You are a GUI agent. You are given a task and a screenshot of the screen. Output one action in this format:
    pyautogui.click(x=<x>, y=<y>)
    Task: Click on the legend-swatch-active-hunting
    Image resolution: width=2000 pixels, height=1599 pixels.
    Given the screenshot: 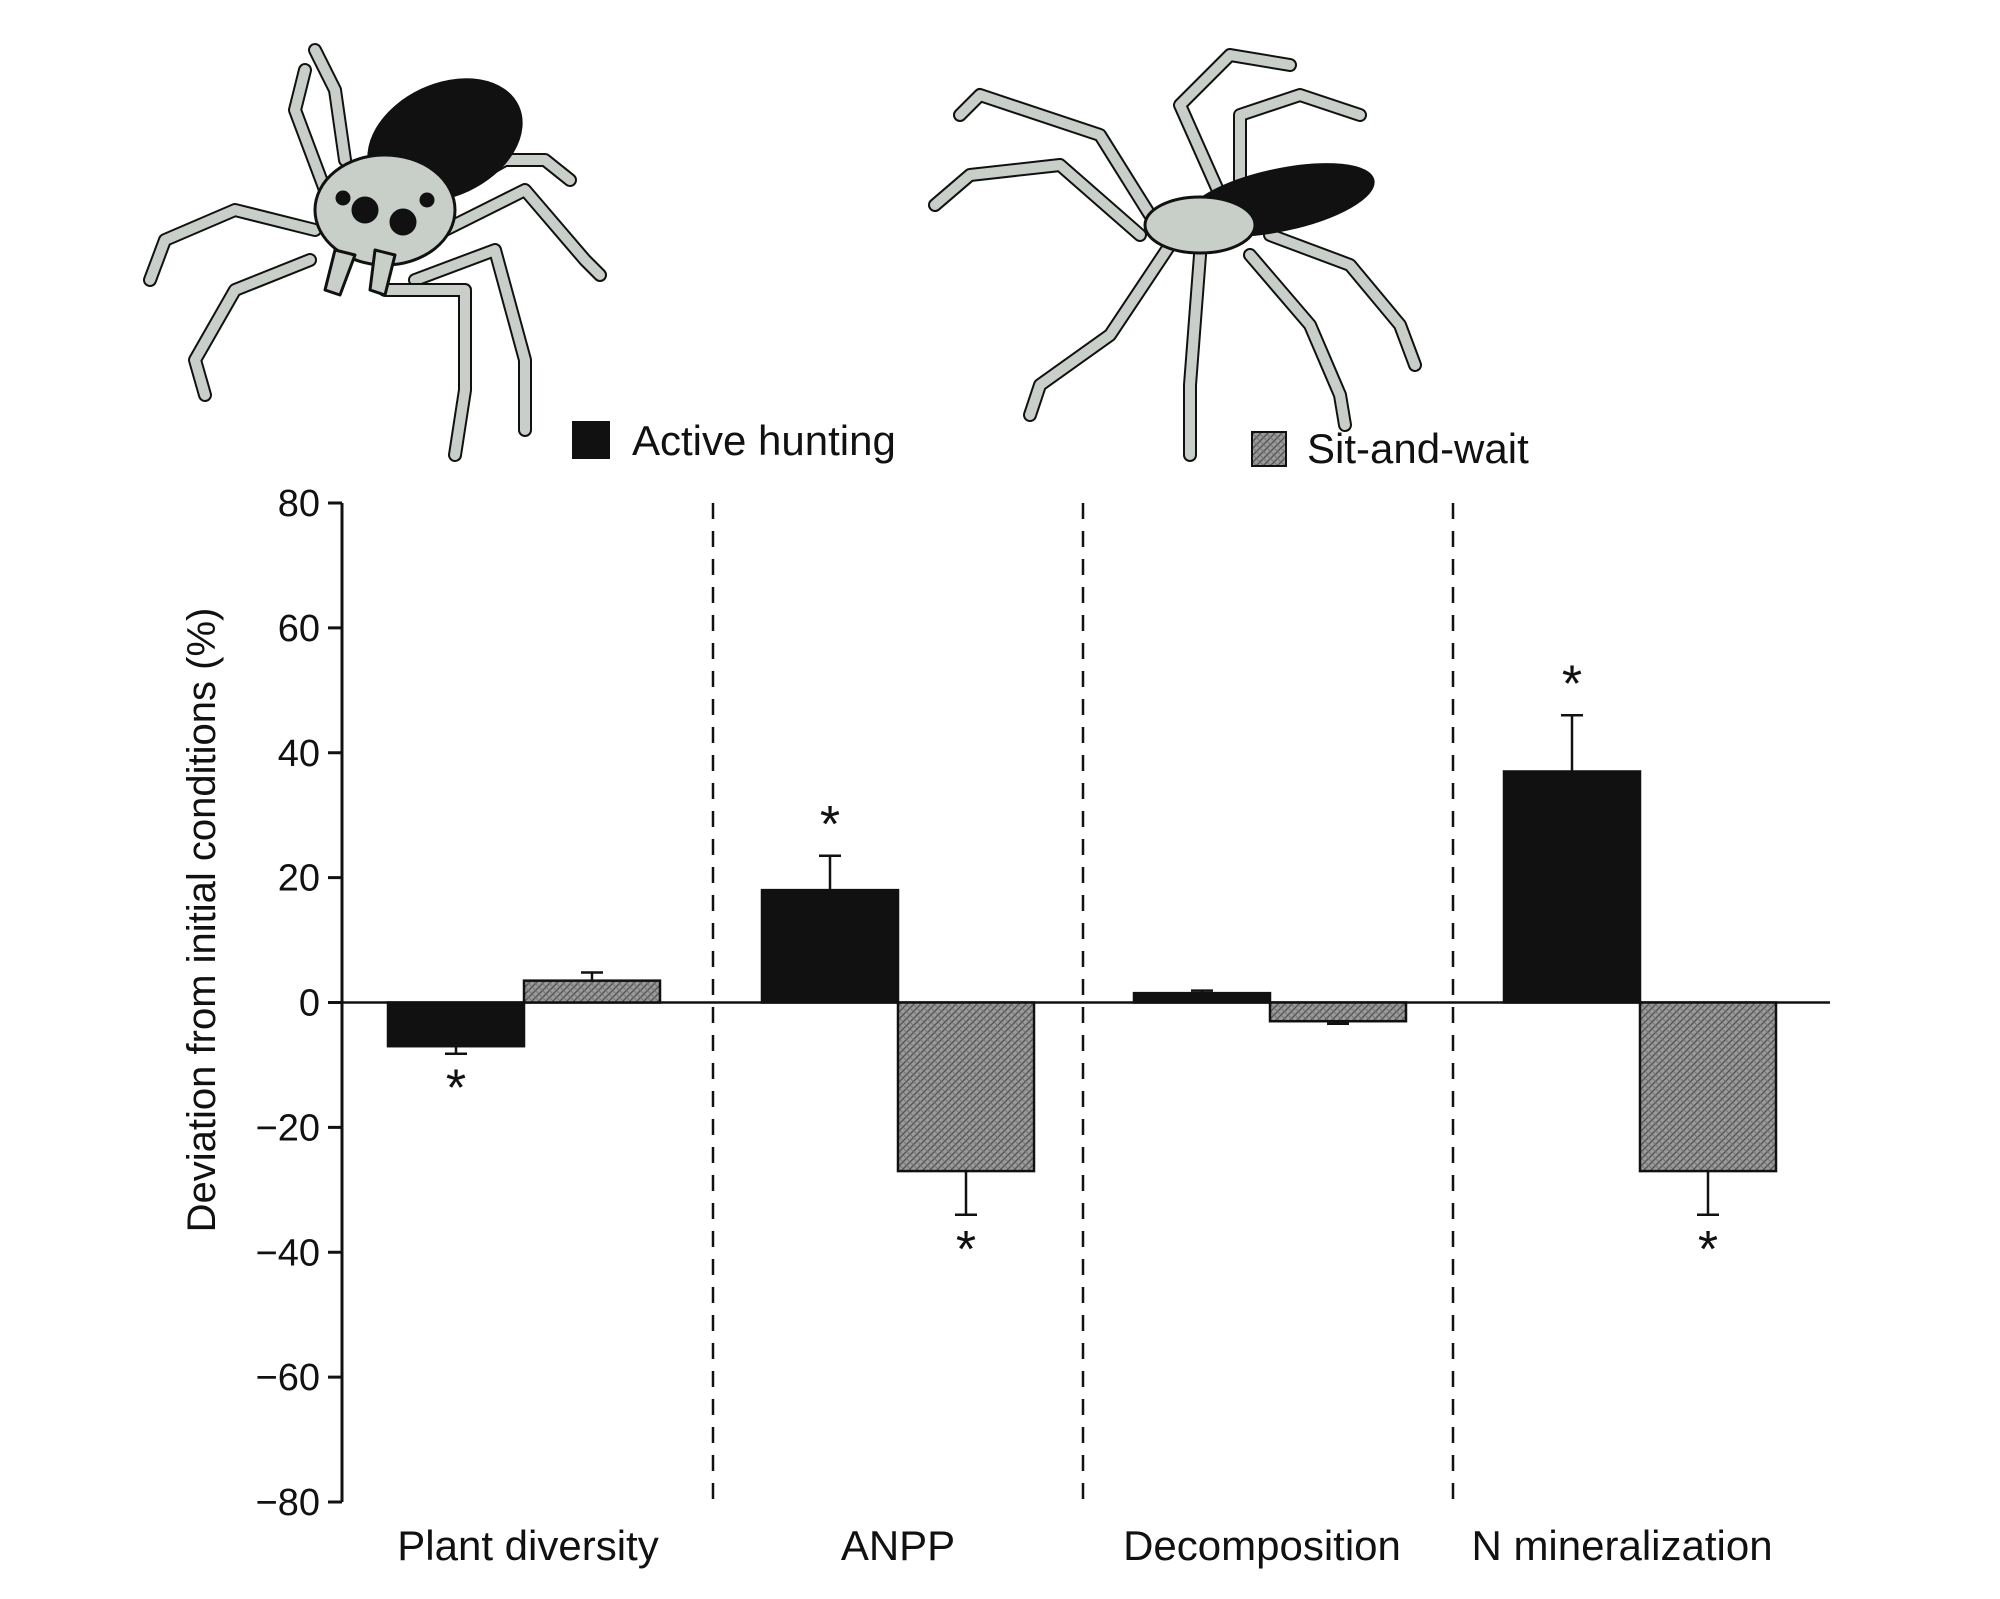 What is the action you would take?
    pyautogui.click(x=591, y=440)
    